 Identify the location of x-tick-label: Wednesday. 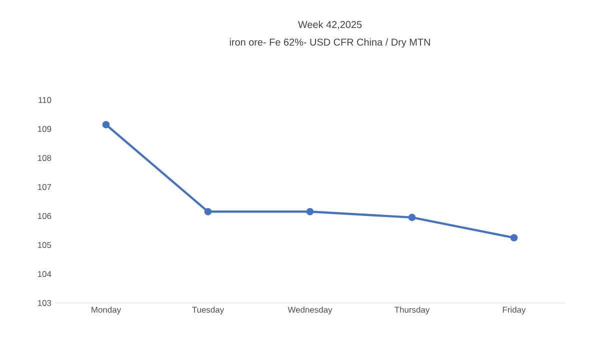
(310, 310).